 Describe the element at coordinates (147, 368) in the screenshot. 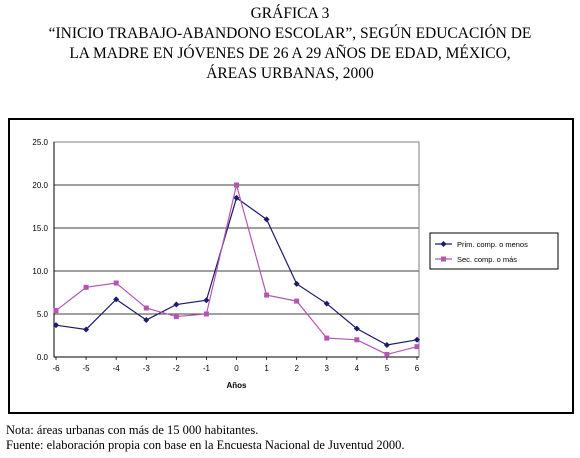

I see `x-tick-label: -3` at that location.